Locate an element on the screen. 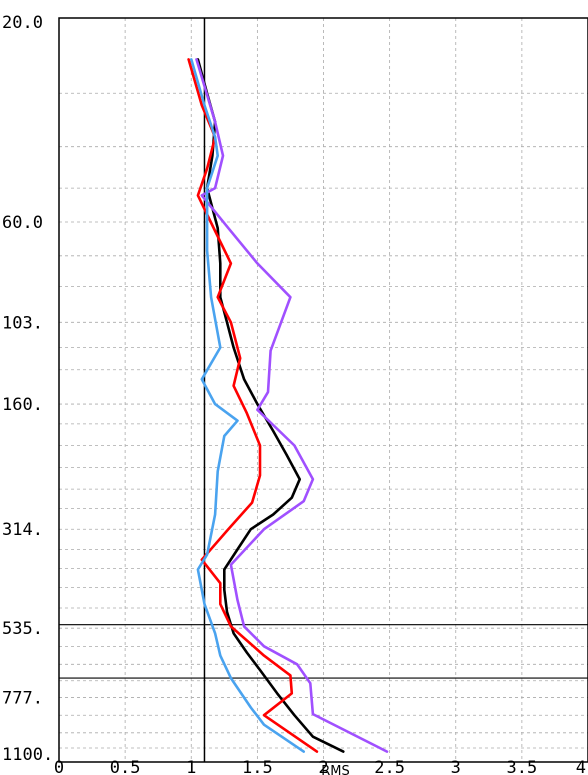 This screenshot has width=588, height=775. x-tick-label: 0 is located at coordinates (59, 766).